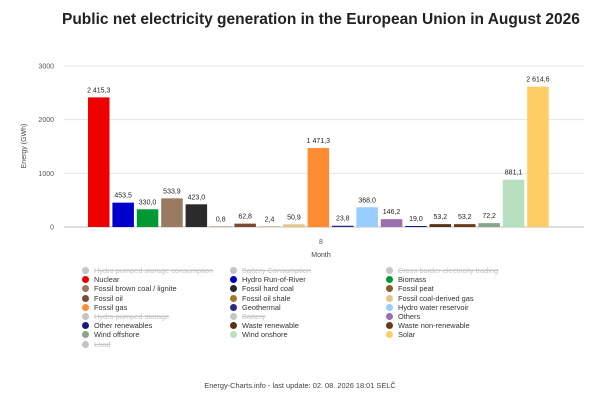  What do you see at coordinates (514, 173) in the screenshot?
I see `data-label: 881,1` at bounding box center [514, 173].